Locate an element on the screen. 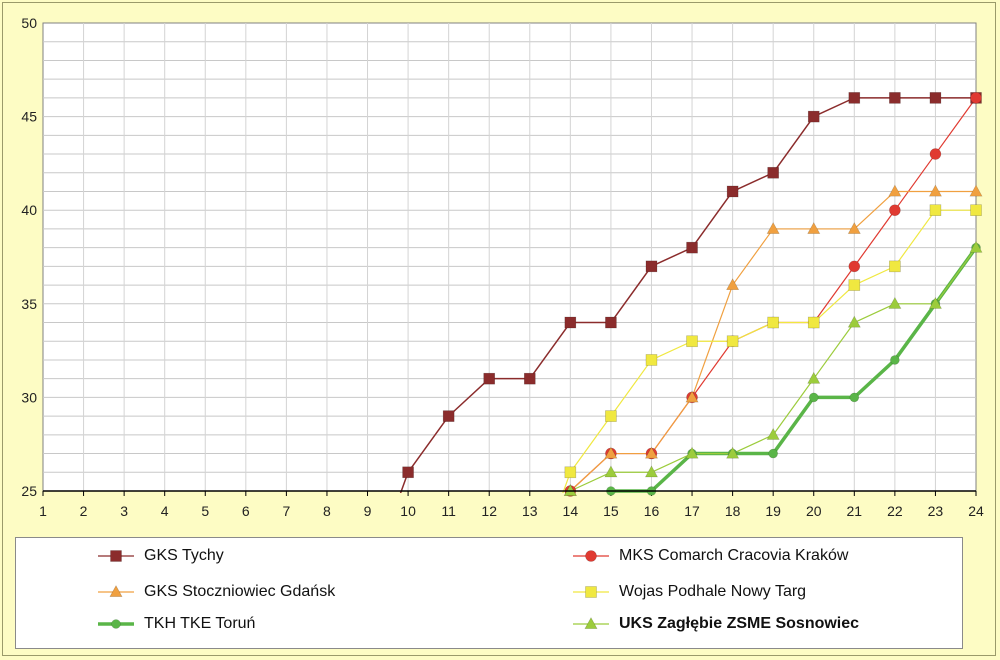  x-tick-label: 18 is located at coordinates (733, 511).